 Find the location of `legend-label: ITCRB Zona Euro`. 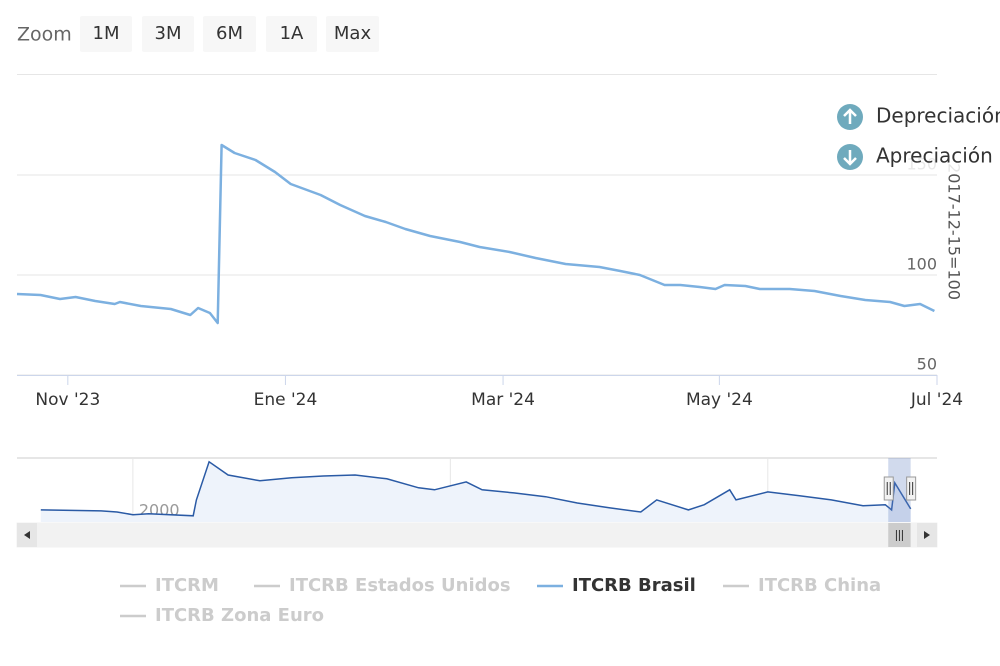

legend-label: ITCRB Zona Euro is located at coordinates (239, 615).